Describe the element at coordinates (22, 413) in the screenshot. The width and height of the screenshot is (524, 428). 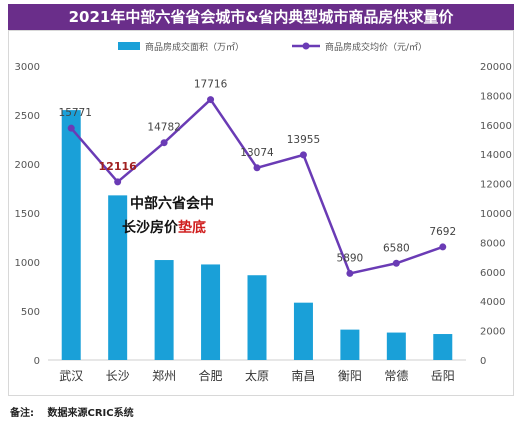
I see `footer-label: 备注:` at that location.